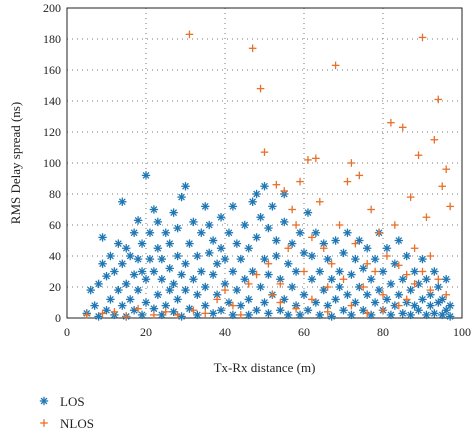  Describe the element at coordinates (52, 132) in the screenshot. I see `y-tick-label: 120` at that location.